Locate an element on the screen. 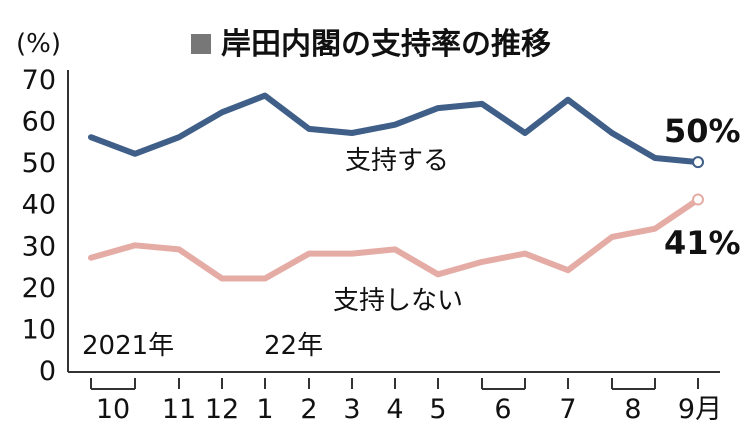  x-tick-label: 3 is located at coordinates (351, 409).